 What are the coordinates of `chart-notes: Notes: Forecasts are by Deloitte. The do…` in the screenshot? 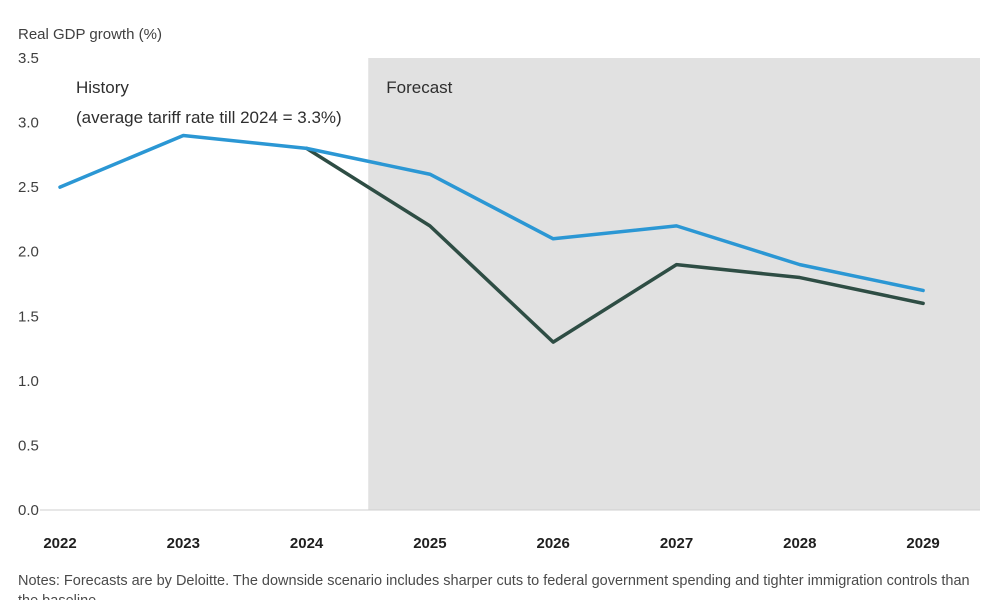 It's located at (494, 586).